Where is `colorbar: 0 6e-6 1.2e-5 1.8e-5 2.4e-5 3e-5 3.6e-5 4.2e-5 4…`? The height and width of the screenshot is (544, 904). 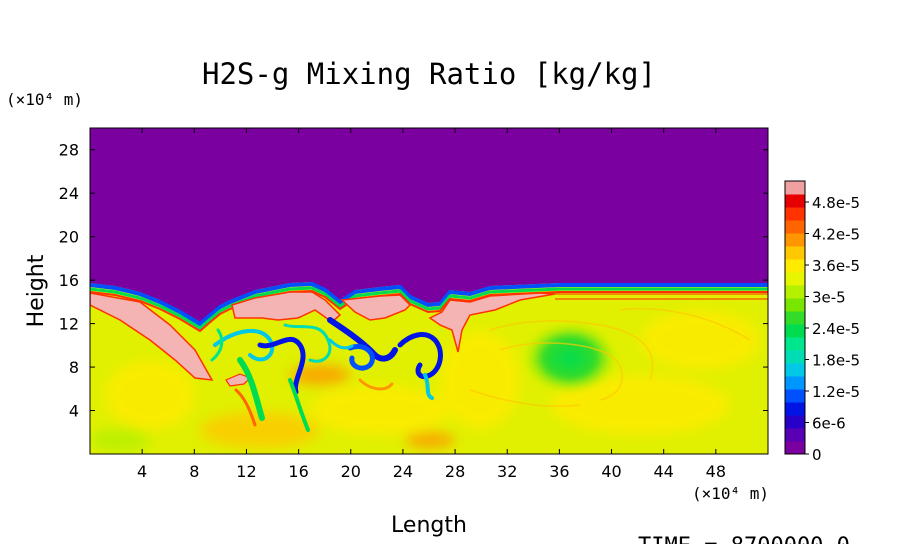
colorbar: 0 6e-6 1.2e-5 1.8e-5 2.4e-5 3e-5 3.6e-5 4.2e-5 4… is located at coordinates (822, 322).